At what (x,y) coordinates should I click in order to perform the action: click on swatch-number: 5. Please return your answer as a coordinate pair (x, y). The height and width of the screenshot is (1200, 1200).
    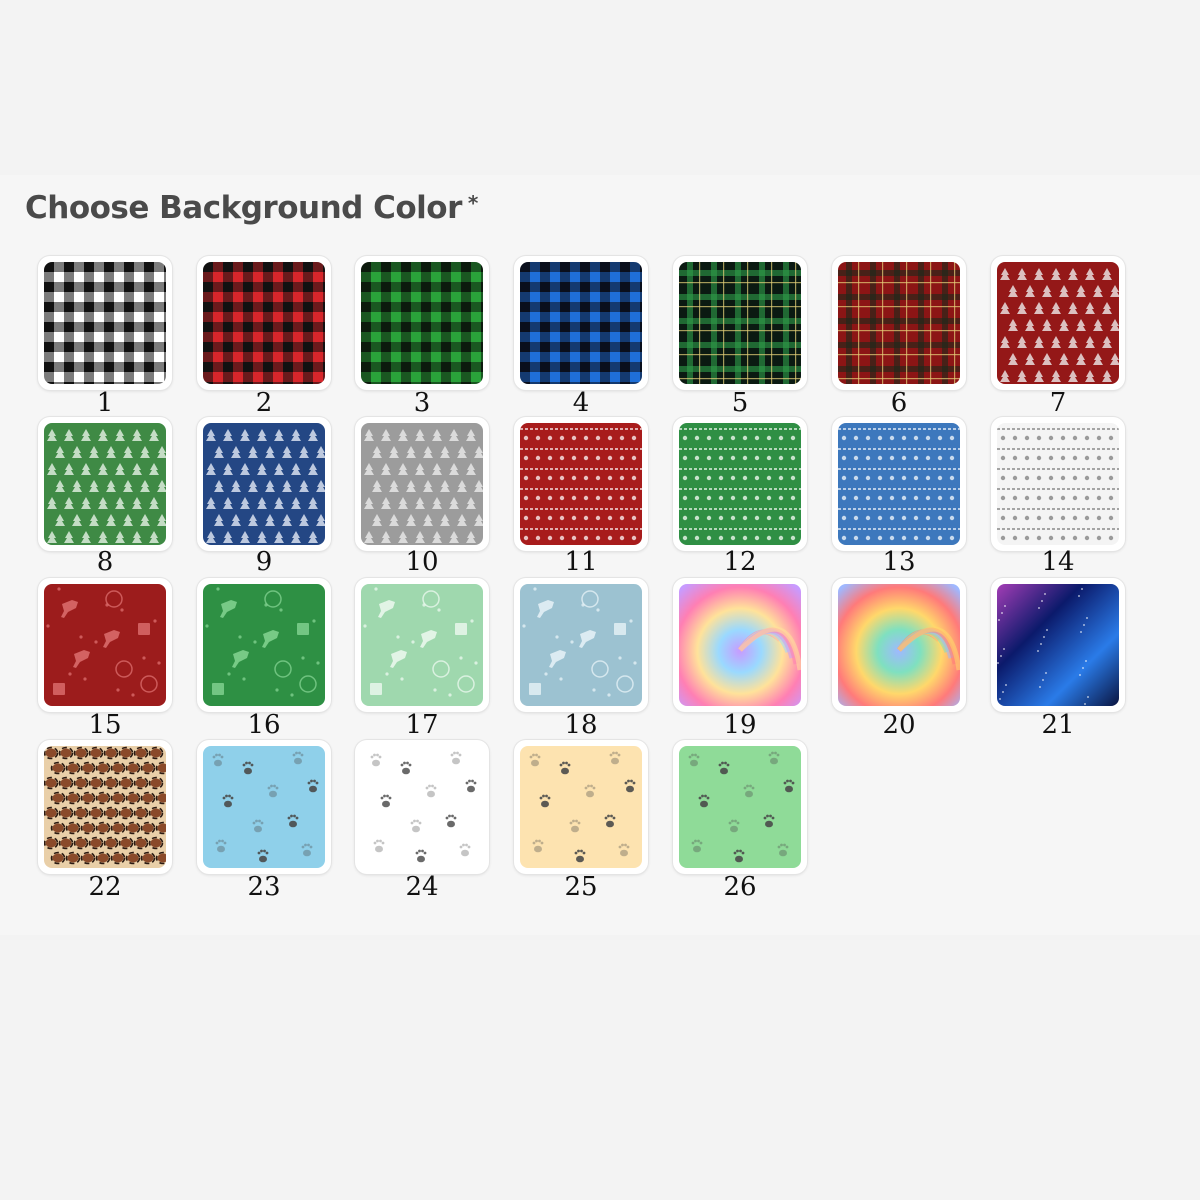
    Looking at the image, I should click on (740, 403).